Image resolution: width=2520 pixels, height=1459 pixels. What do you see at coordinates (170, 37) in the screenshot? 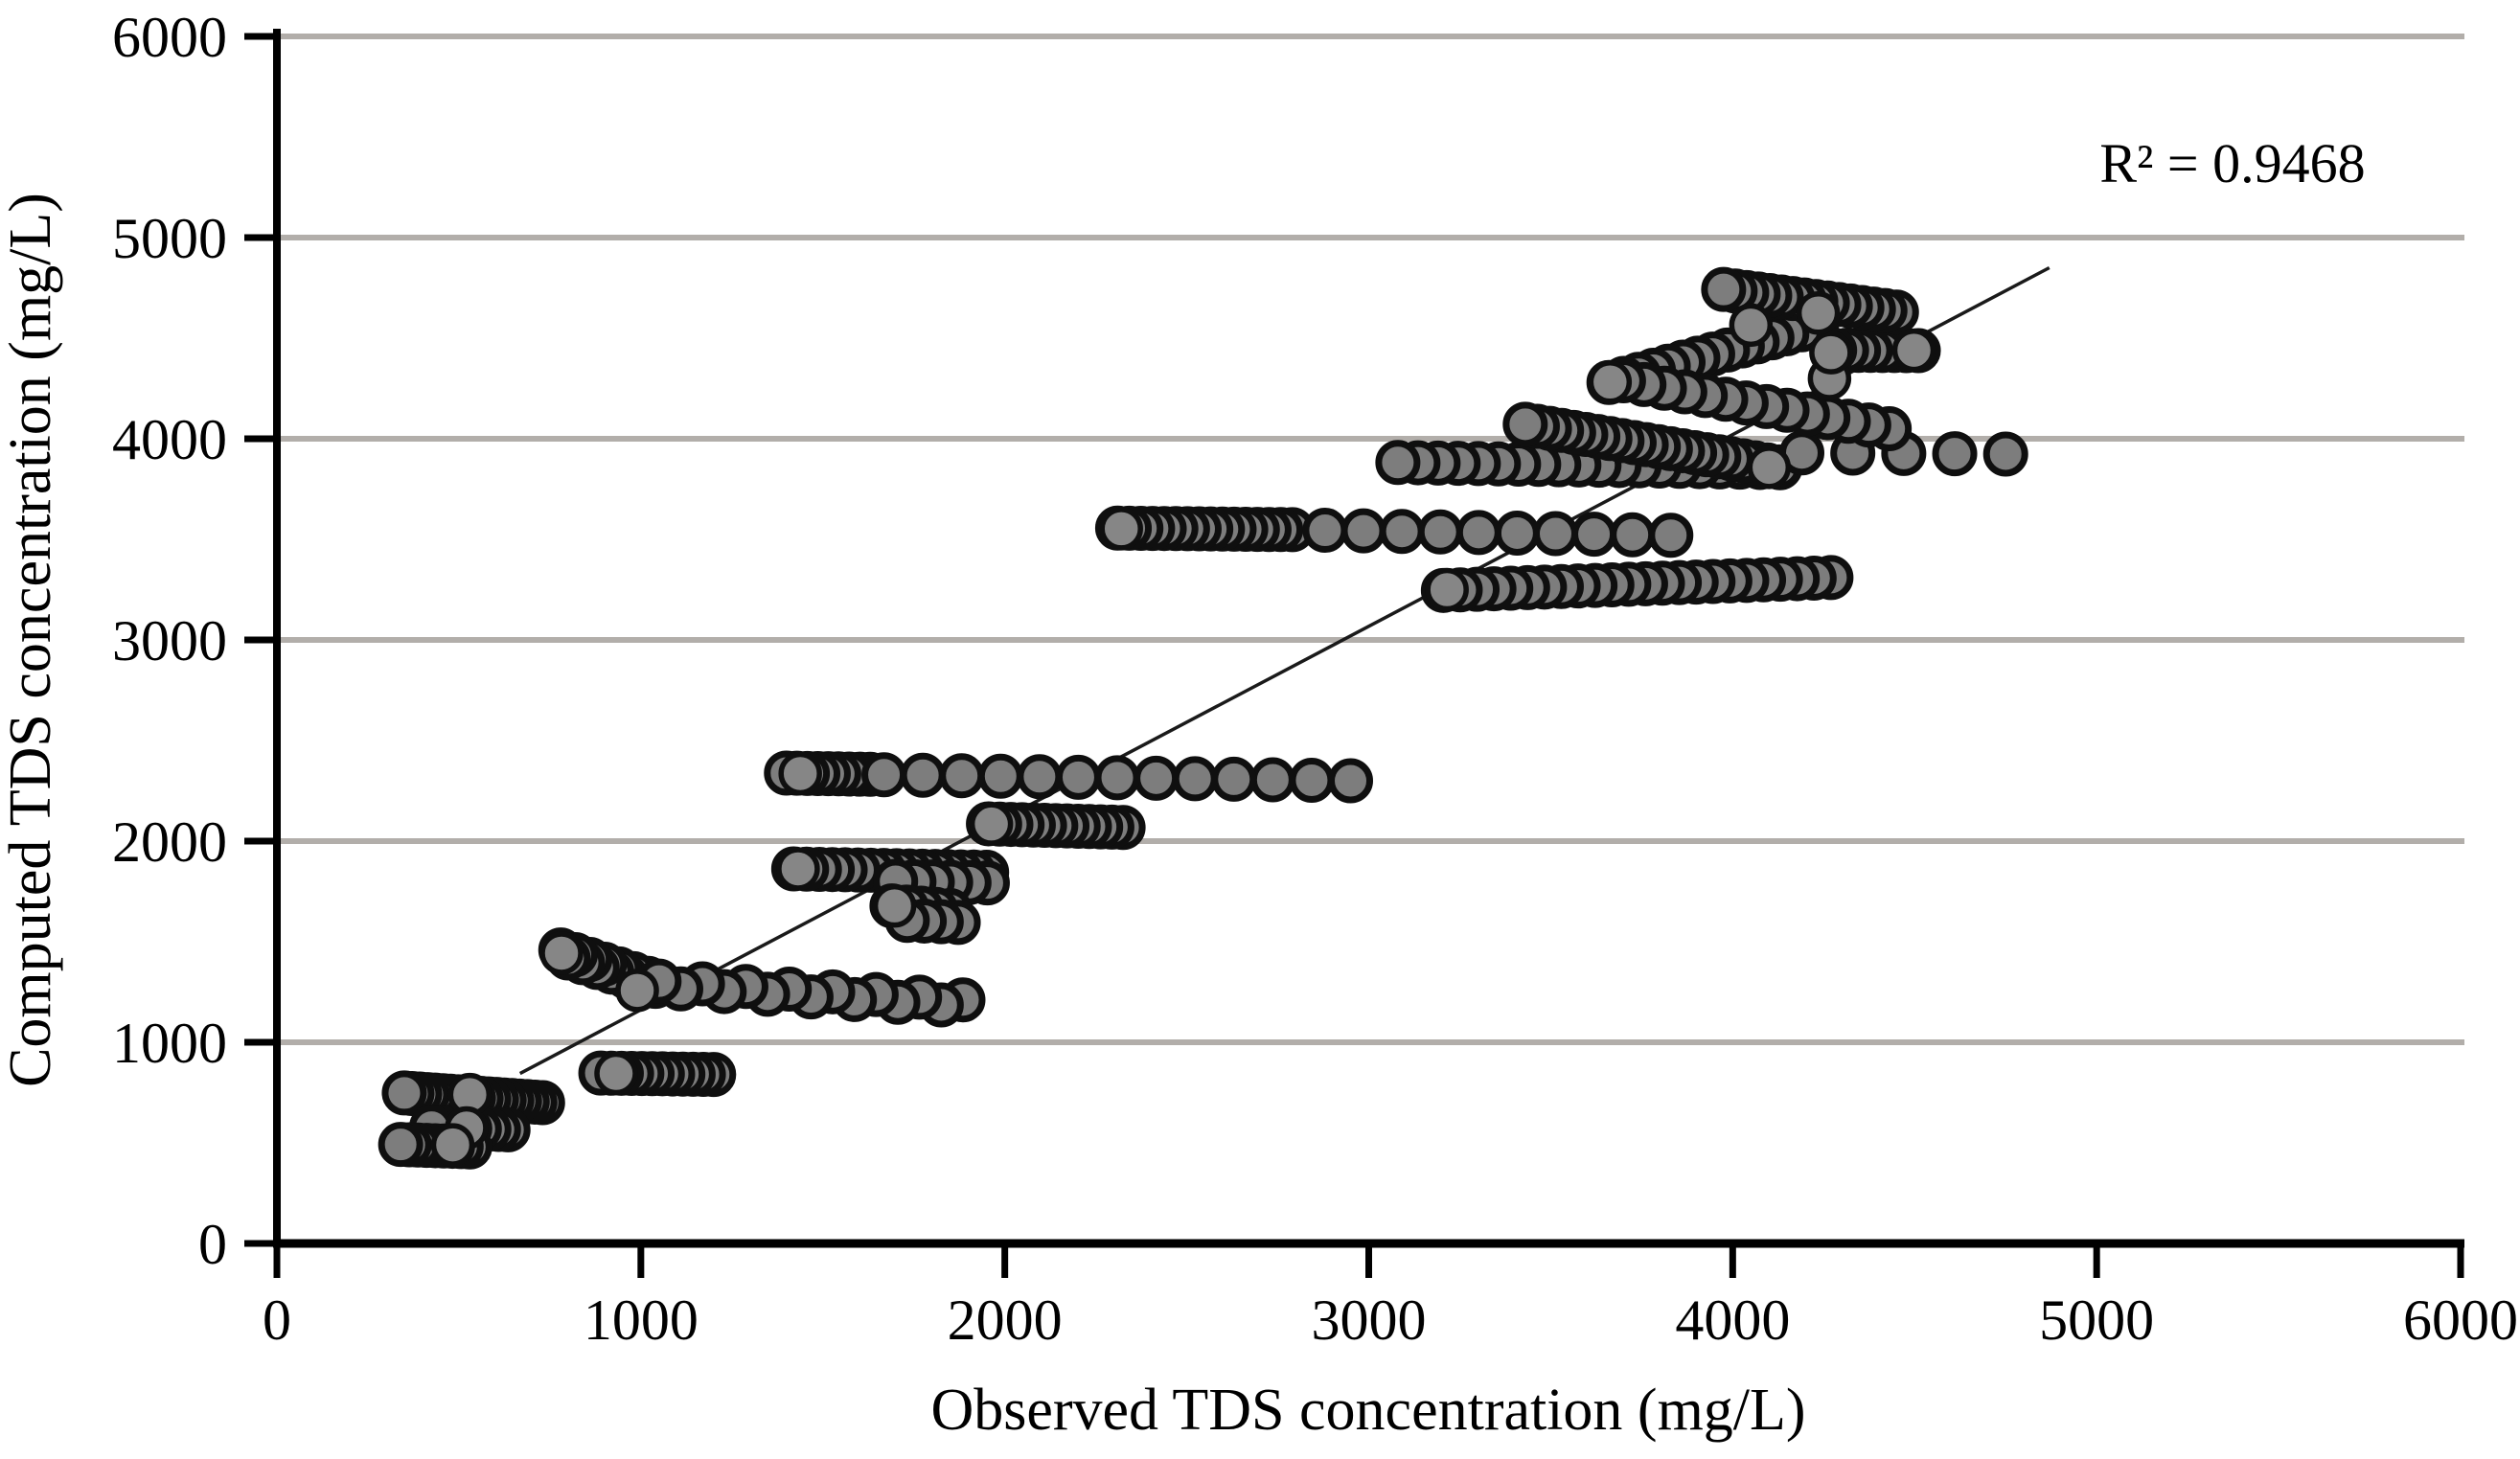
I see `y-tick-label: 6000` at bounding box center [170, 37].